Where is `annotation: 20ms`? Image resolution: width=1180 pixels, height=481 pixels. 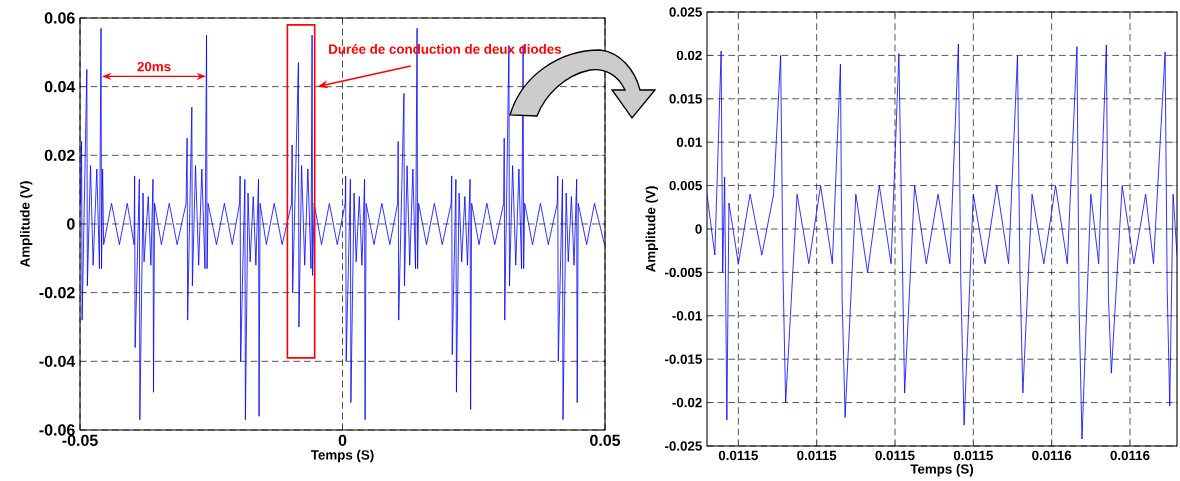 annotation: 20ms is located at coordinates (154, 66).